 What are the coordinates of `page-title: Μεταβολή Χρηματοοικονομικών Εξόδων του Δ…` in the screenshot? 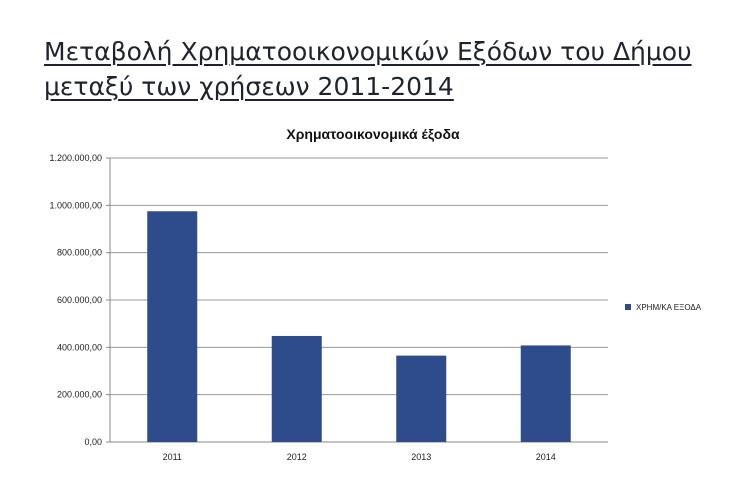 It's located at (368, 69).